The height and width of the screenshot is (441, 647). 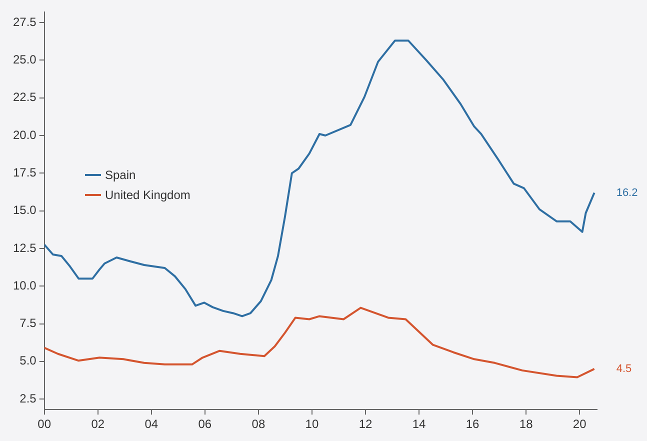 What do you see at coordinates (419, 424) in the screenshot?
I see `x-tick-label: 14` at bounding box center [419, 424].